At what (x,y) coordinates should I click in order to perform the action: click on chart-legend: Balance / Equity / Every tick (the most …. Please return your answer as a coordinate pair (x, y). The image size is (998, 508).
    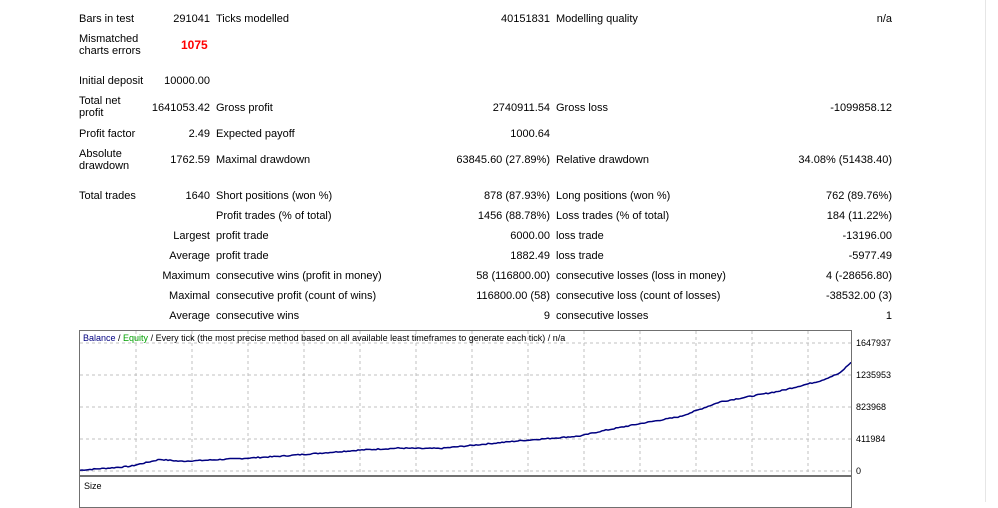
    Looking at the image, I should click on (324, 338).